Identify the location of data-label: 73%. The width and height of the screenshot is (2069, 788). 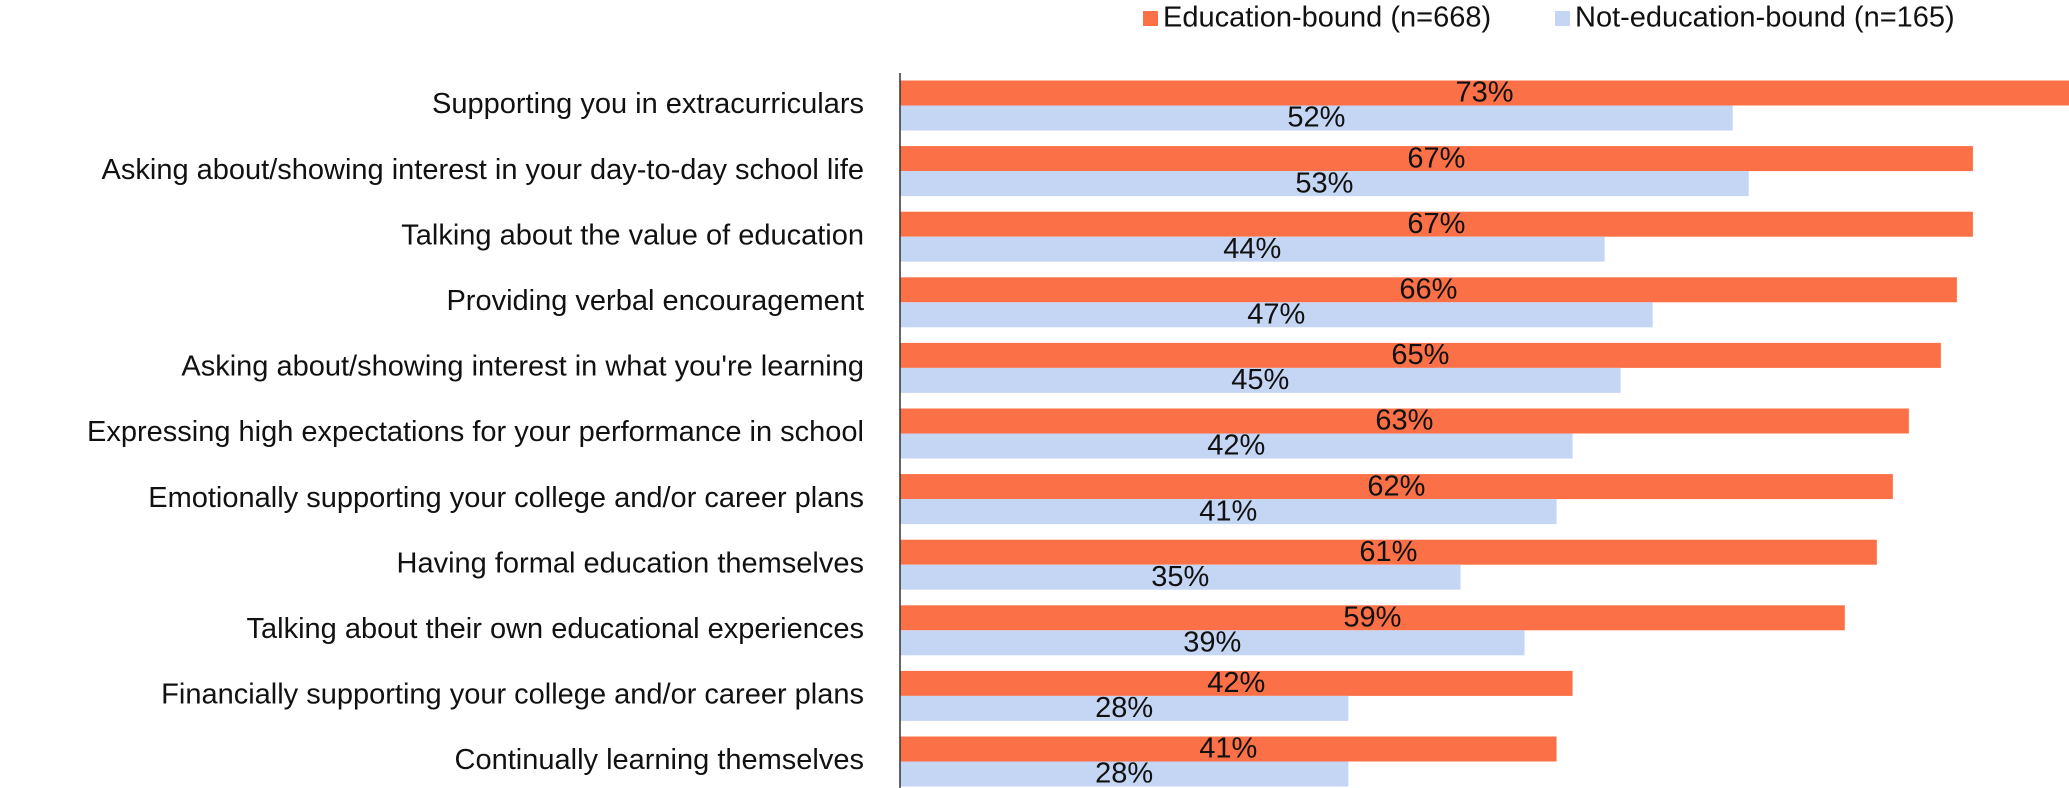
(1484, 93).